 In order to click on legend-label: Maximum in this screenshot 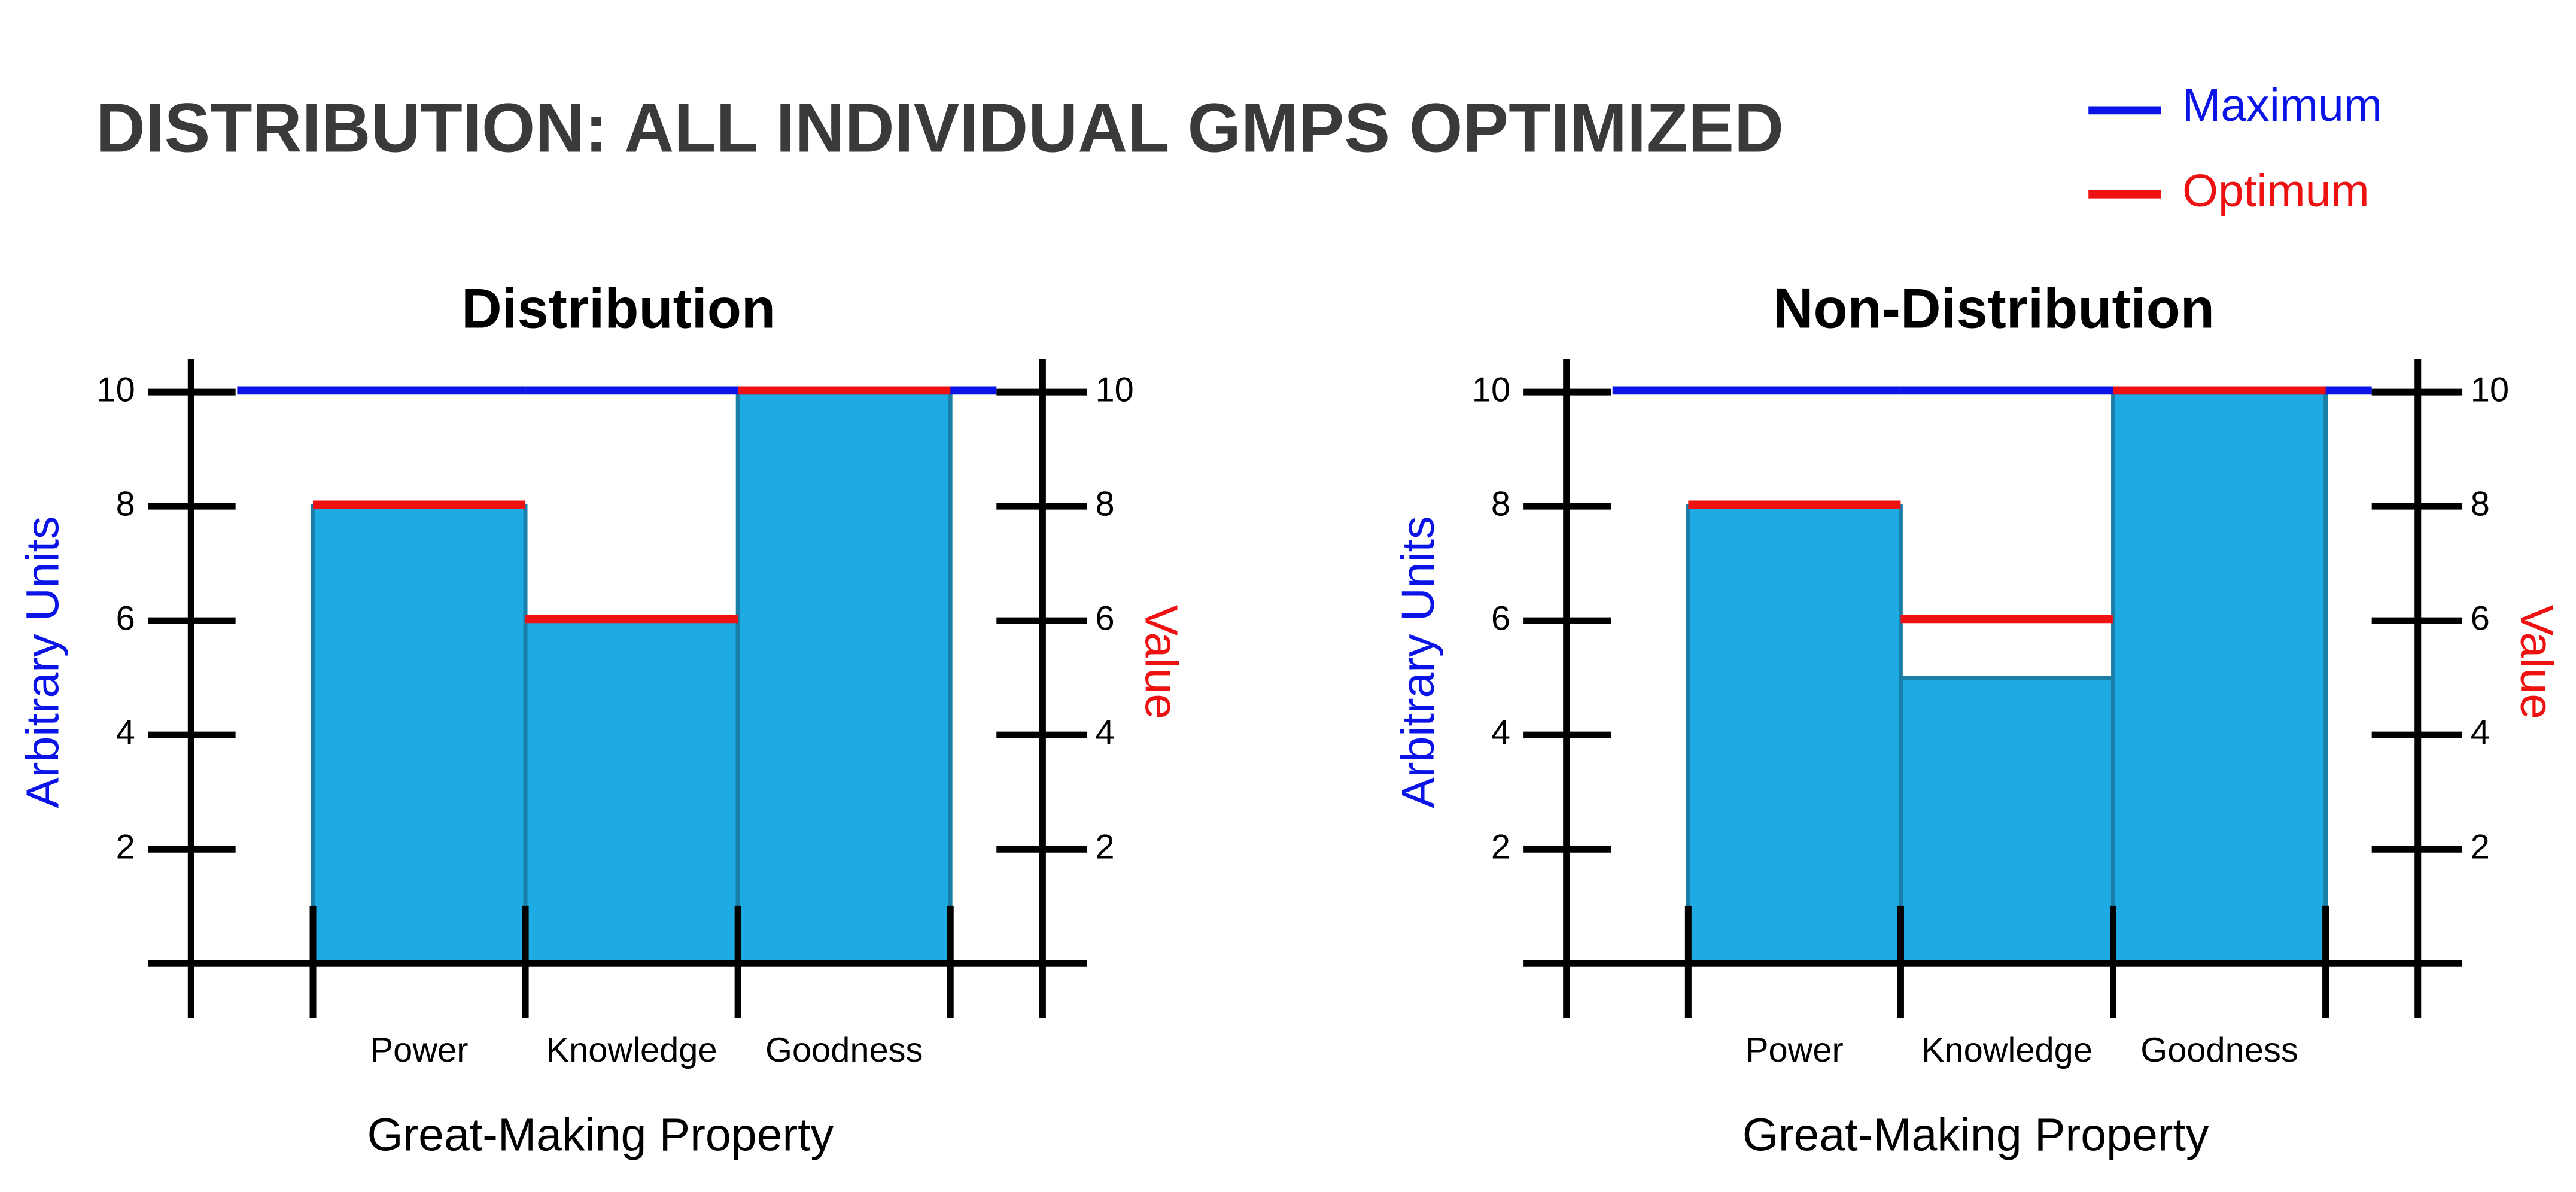, I will do `click(2282, 105)`.